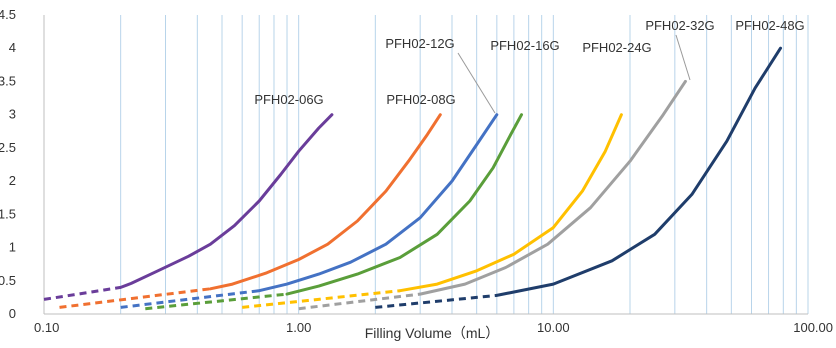  I want to click on series-line-pfh02-06g, so click(226, 201).